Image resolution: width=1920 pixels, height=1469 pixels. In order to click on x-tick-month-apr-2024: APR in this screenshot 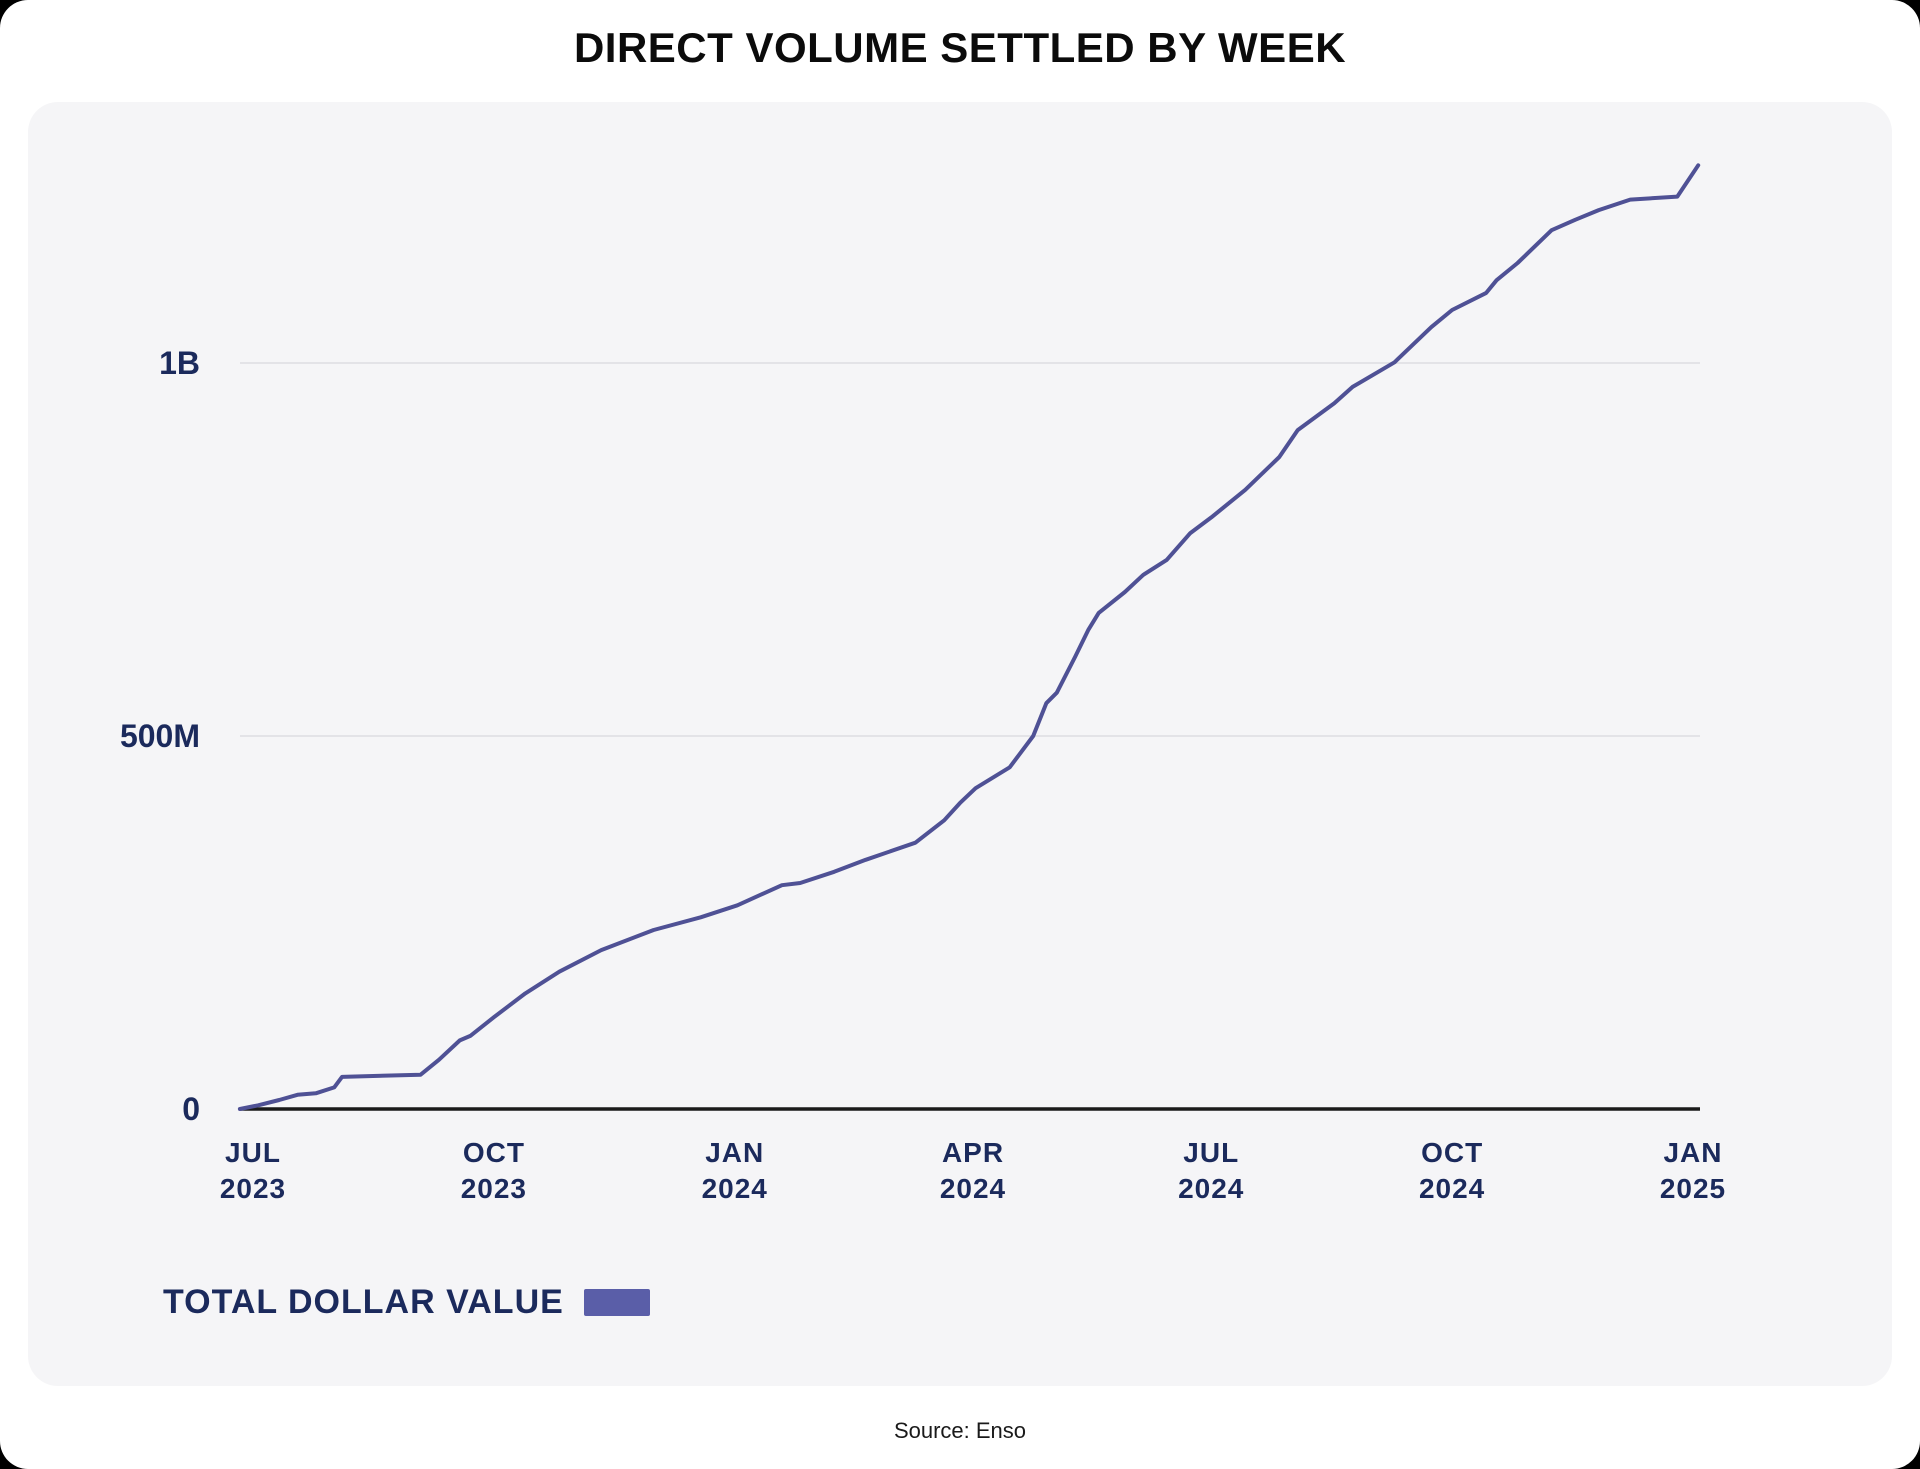, I will do `click(973, 1152)`.